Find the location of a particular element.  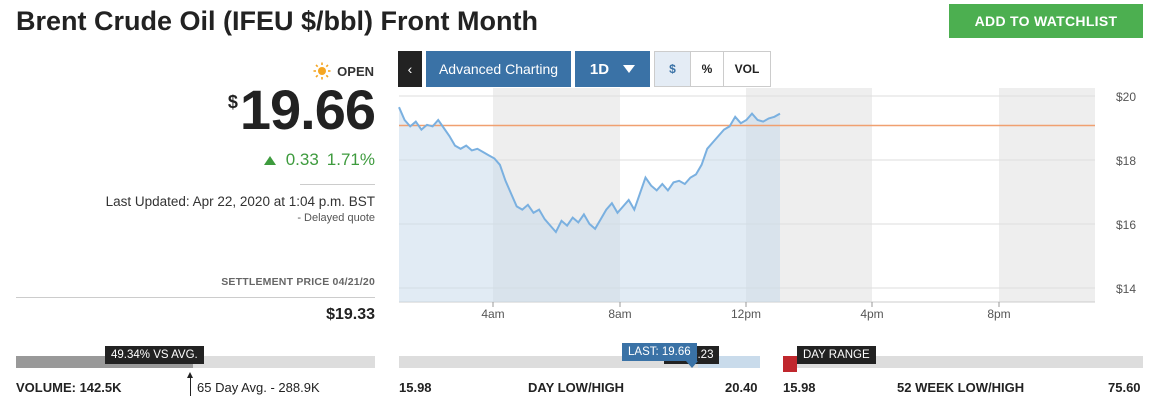

price-change: 0.33 1.71% is located at coordinates (319, 160).